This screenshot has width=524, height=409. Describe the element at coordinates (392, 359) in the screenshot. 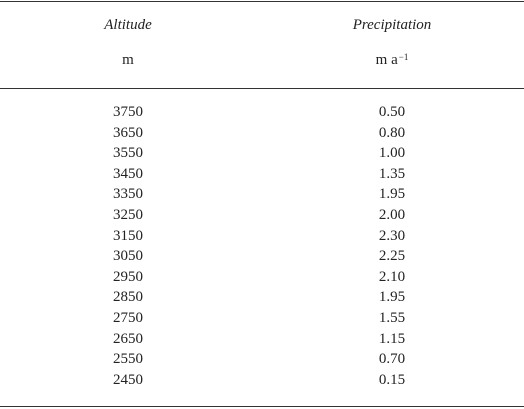

I see `precipitation-cell: 0.70` at that location.